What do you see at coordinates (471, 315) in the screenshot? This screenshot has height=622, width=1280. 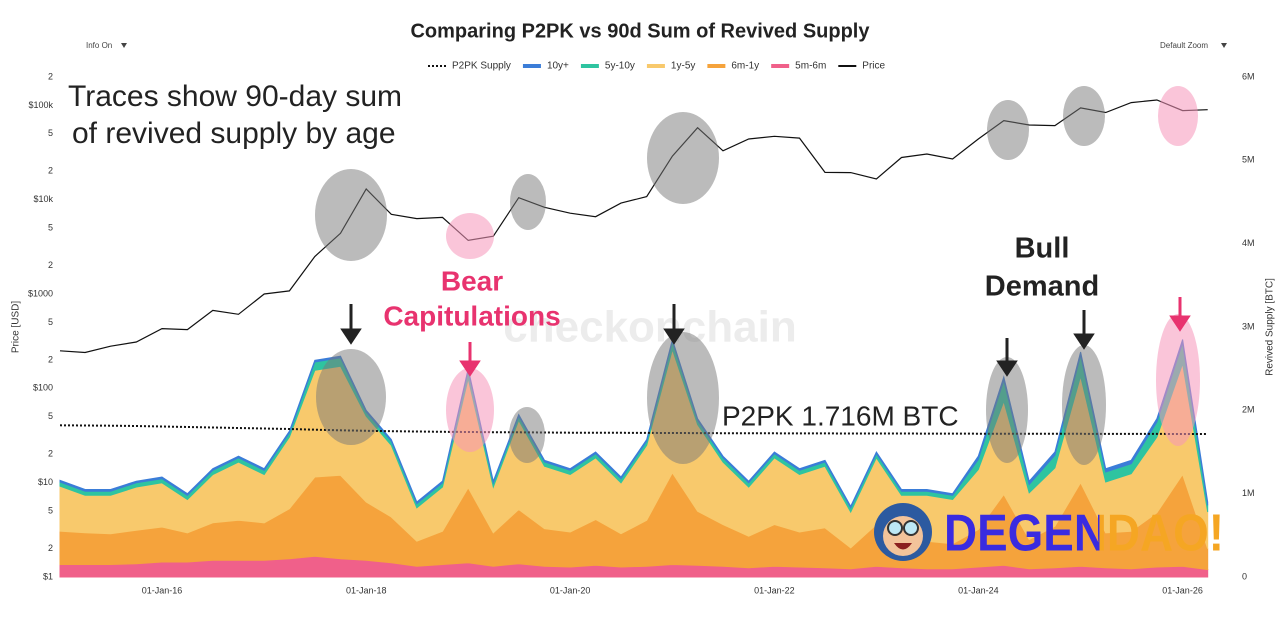 I see `annotation: Capitulations` at bounding box center [471, 315].